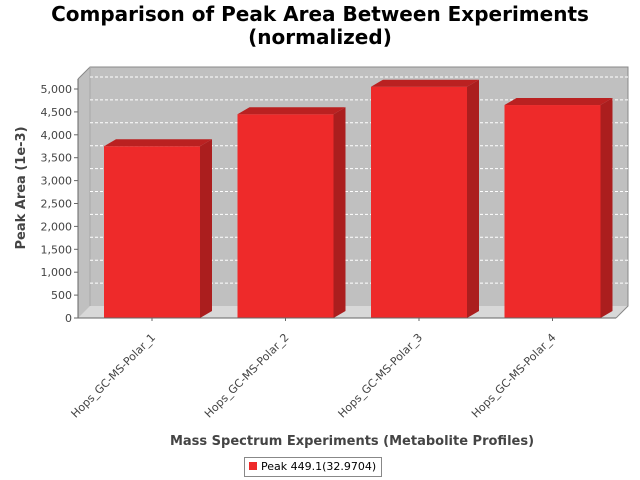  Describe the element at coordinates (68, 318) in the screenshot. I see `y-tick-label: 0` at that location.